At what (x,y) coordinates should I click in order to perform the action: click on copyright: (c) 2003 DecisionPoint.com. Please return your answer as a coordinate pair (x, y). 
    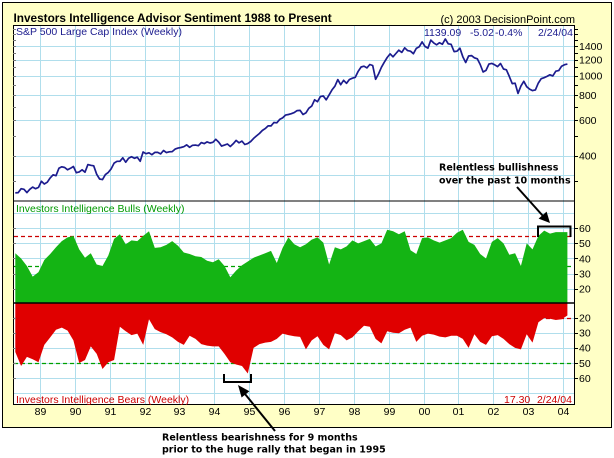
    Looking at the image, I should click on (507, 20).